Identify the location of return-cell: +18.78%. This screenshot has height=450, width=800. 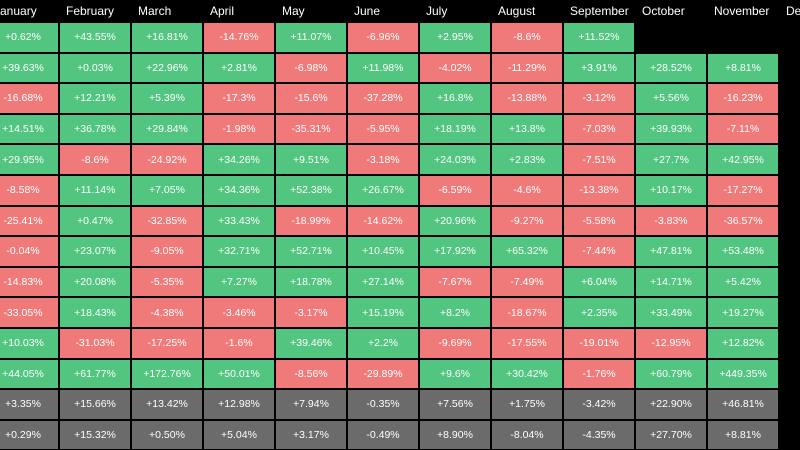
(311, 282).